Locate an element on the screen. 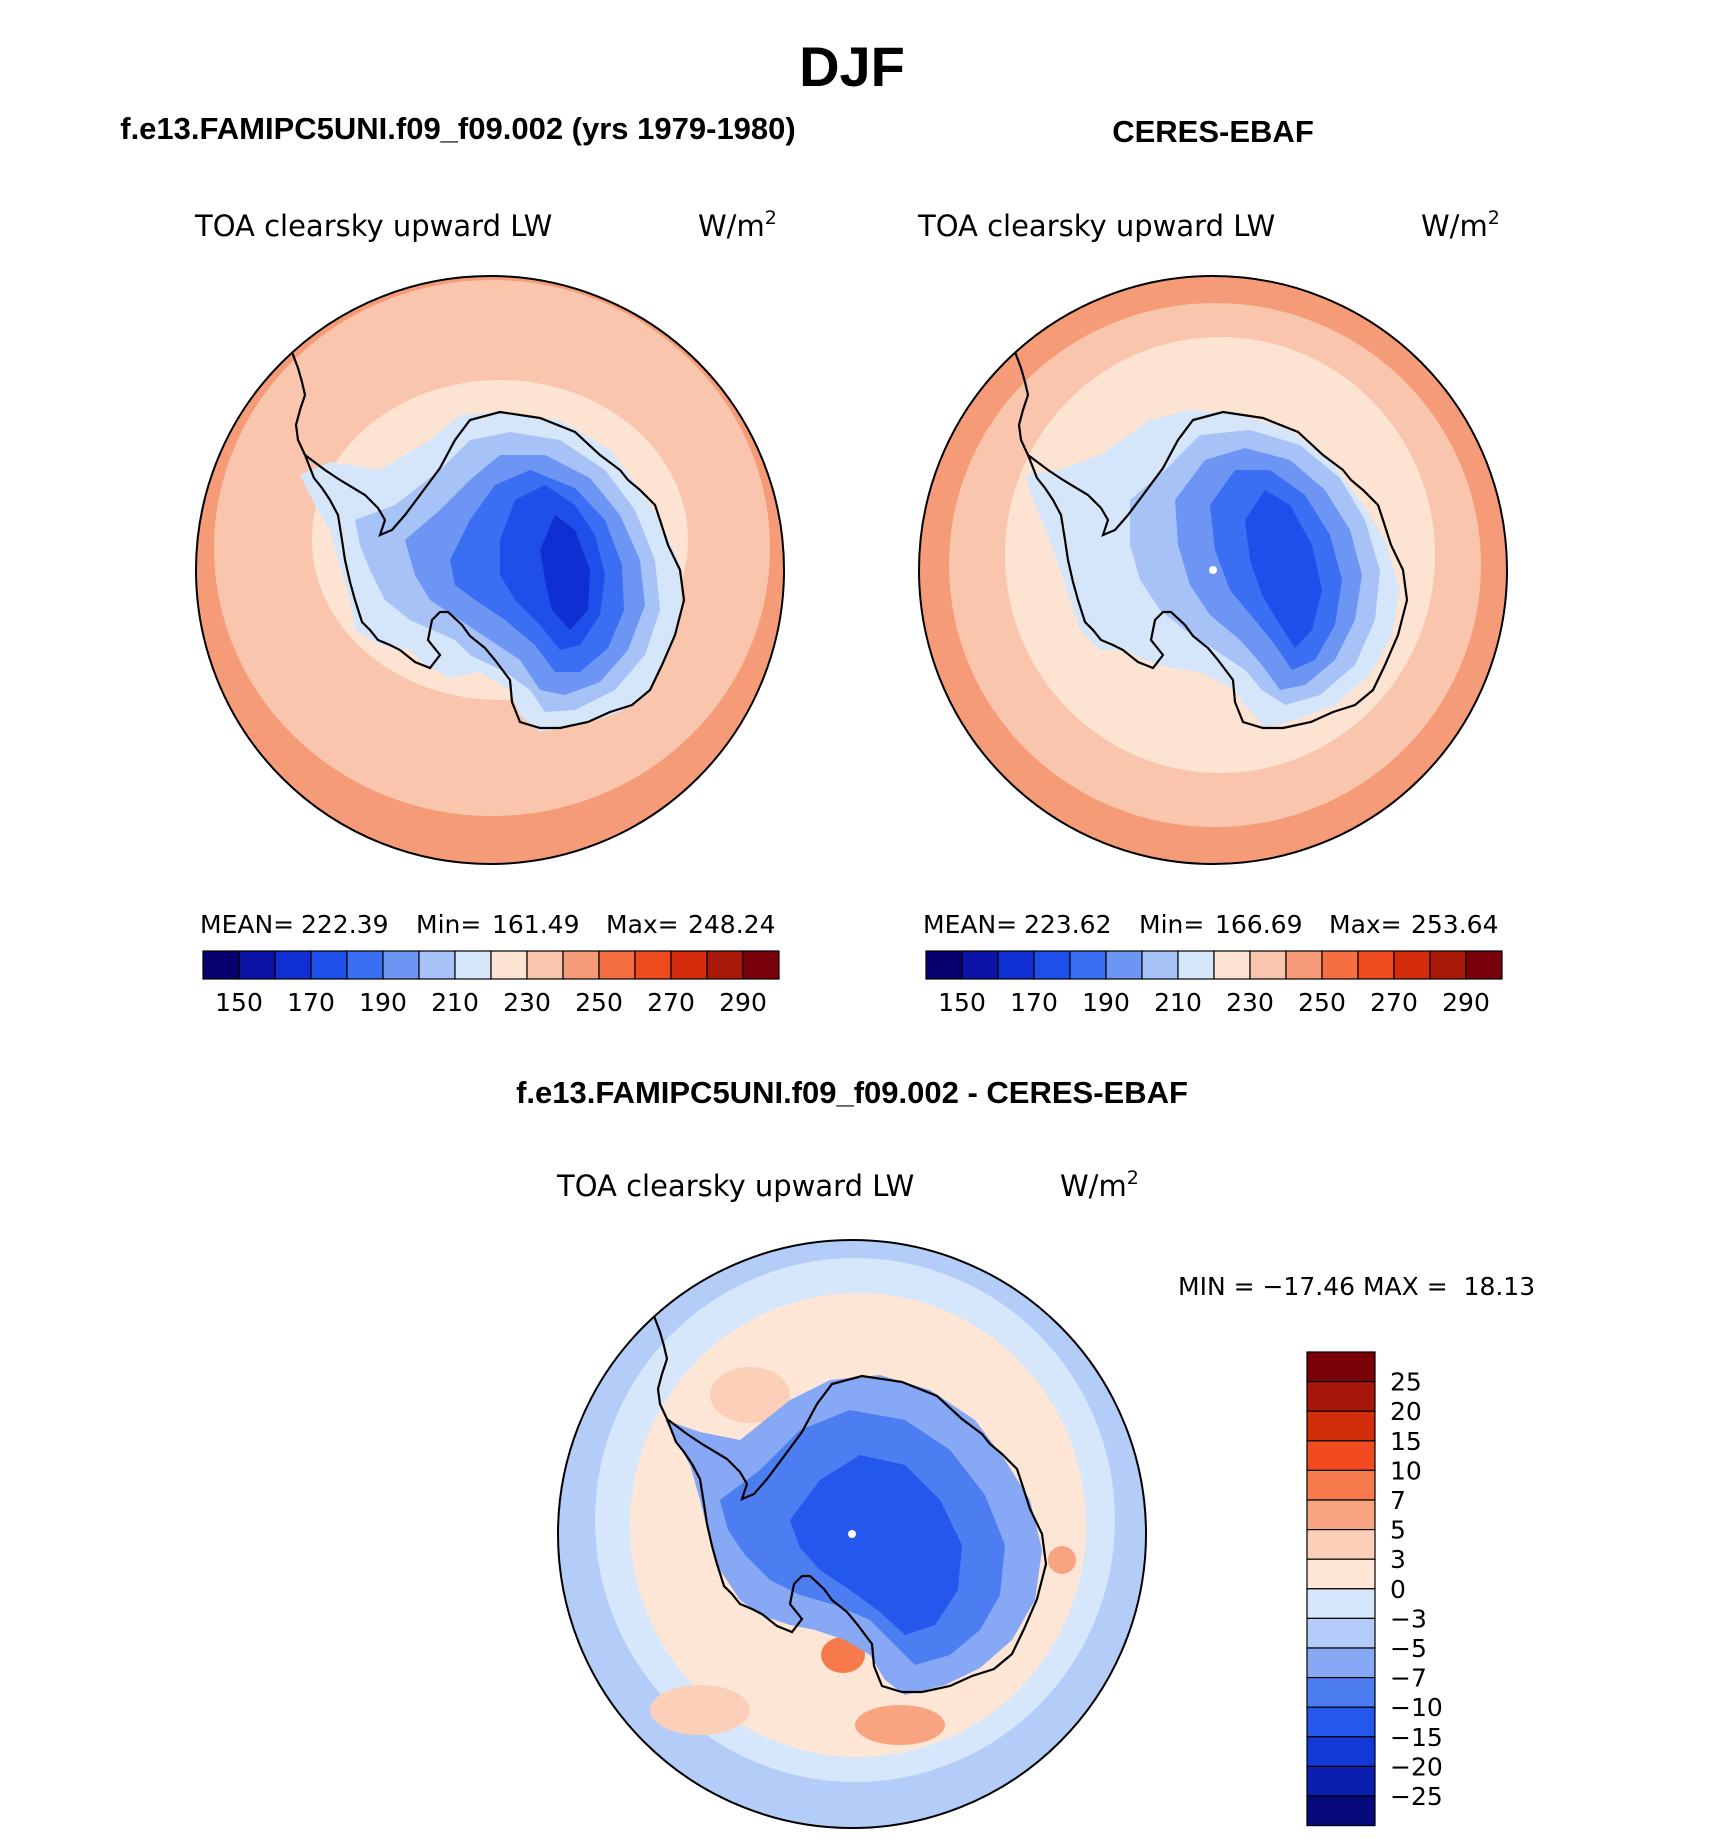  panel-obs-units: W/m2 is located at coordinates (1460, 225).